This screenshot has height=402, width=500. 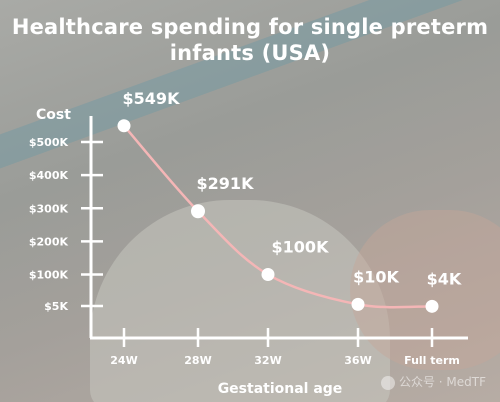 I want to click on y-tick-label: $500K, so click(x=49, y=142).